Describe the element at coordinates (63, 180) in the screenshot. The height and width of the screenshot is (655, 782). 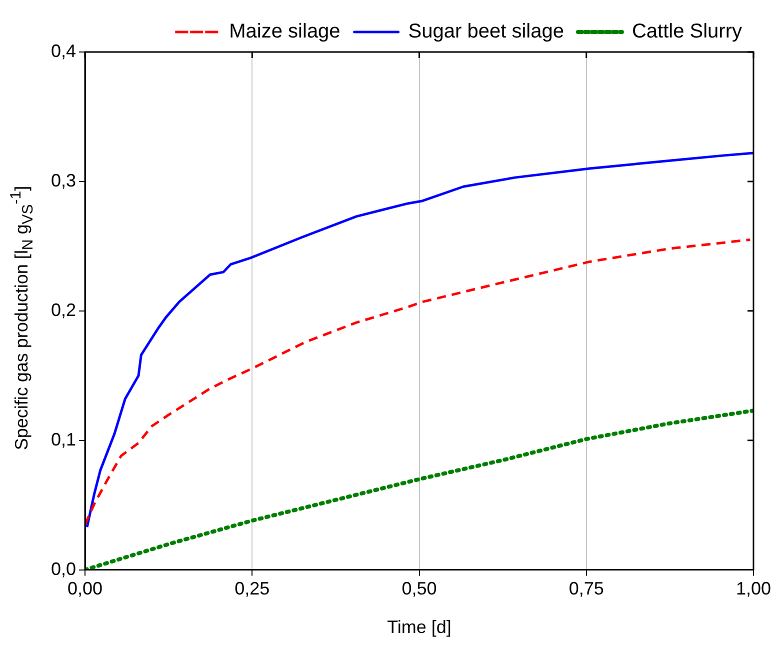
I see `y-tick-label: 0,3` at that location.